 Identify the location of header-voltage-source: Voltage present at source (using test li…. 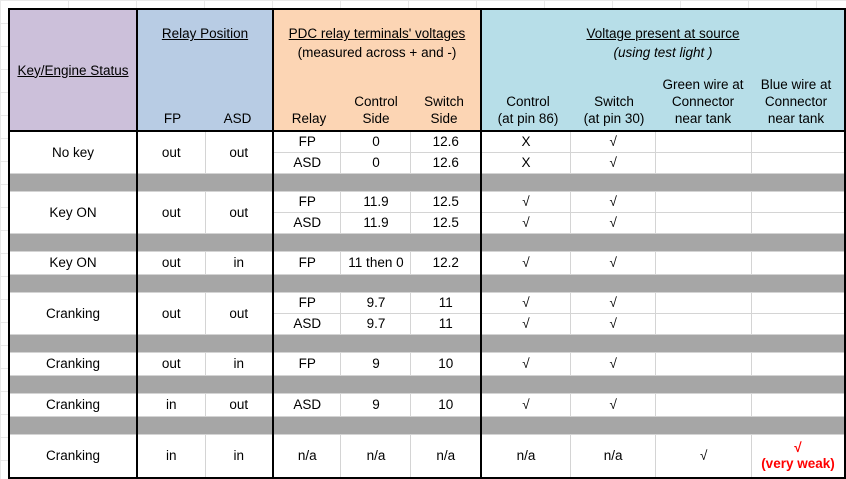
(663, 70).